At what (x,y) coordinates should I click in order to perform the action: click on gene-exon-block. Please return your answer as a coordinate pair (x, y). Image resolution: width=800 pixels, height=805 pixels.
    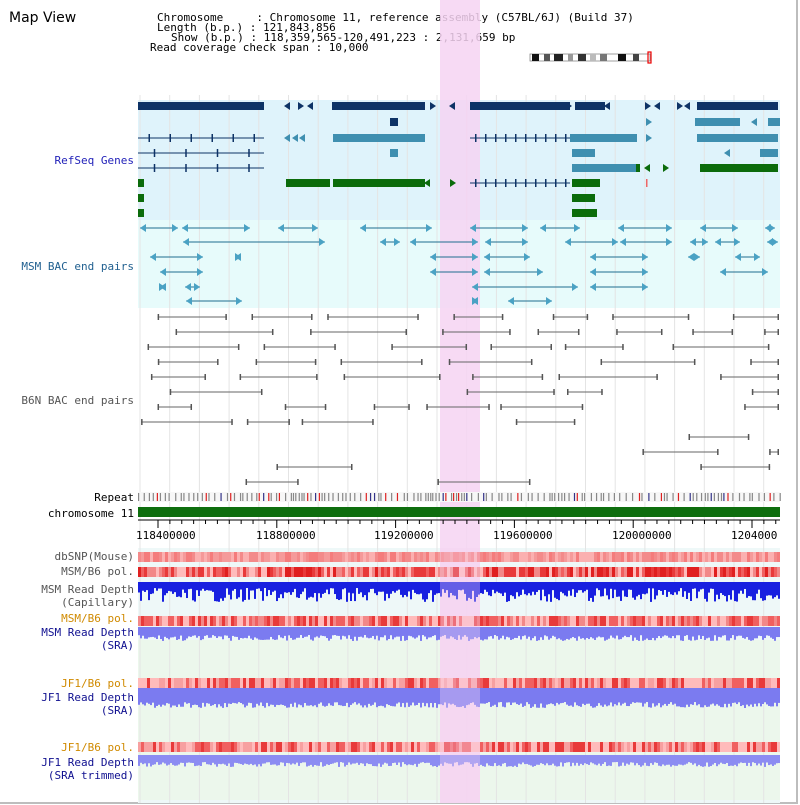
    Looking at the image, I should click on (737, 106).